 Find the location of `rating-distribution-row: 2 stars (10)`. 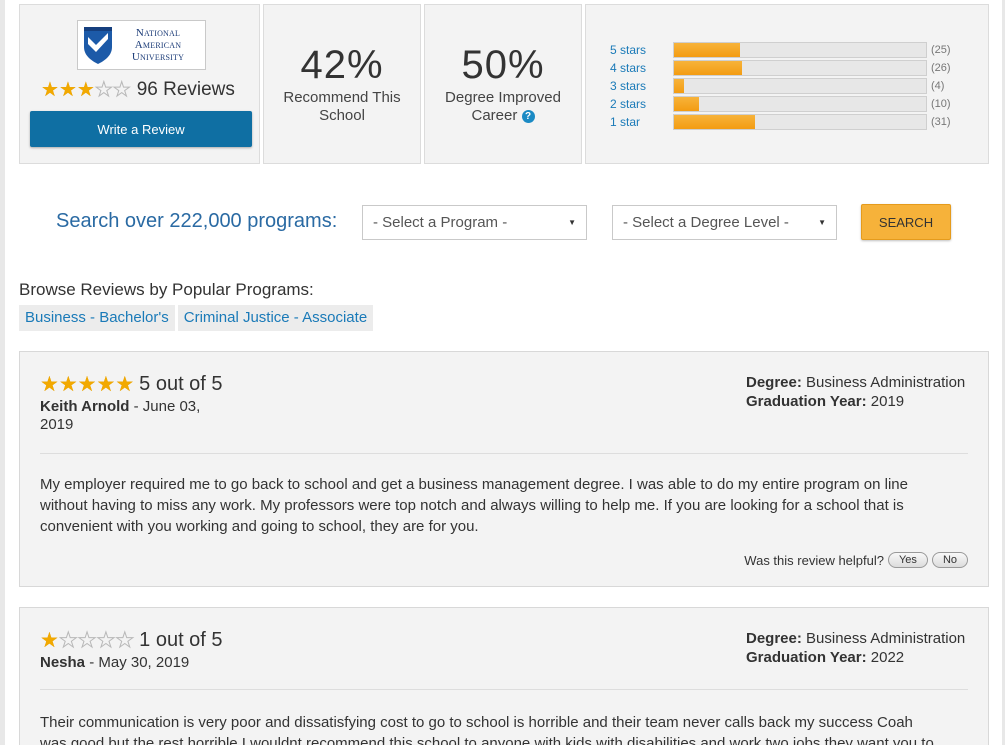

rating-distribution-row: 2 stars (10) is located at coordinates (780, 104).